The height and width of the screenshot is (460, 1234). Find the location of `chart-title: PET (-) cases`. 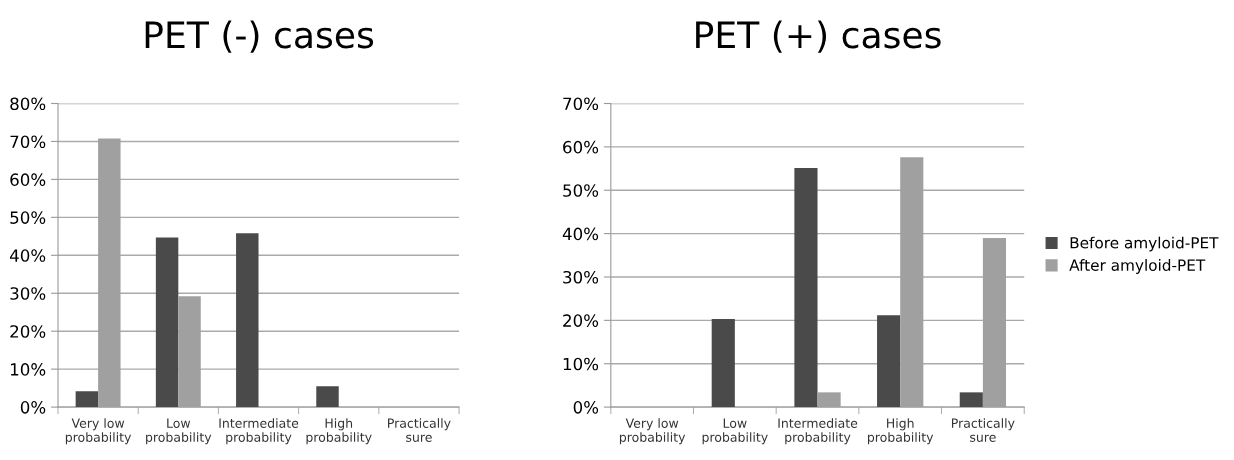

chart-title: PET (-) cases is located at coordinates (259, 36).